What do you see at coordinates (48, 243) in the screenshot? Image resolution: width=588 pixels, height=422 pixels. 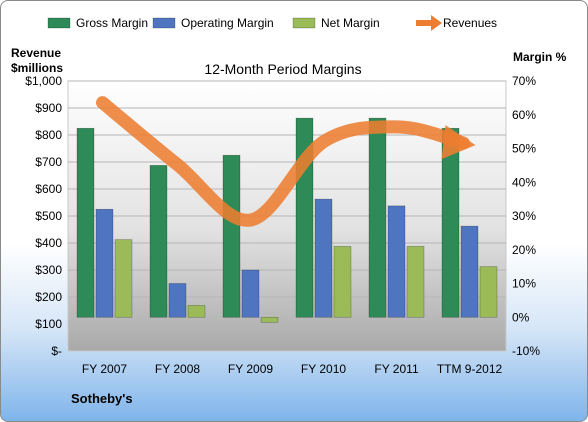 I see `left-tick-label: $400` at bounding box center [48, 243].